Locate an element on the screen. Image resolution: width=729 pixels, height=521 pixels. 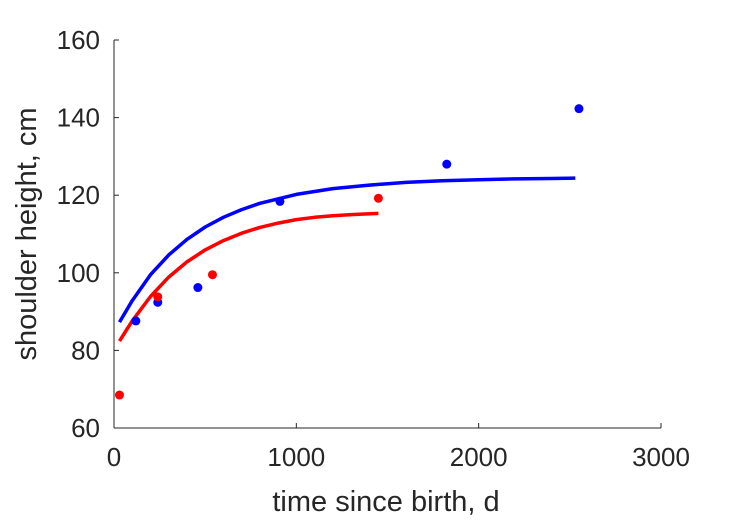
y-tick-label: 100 is located at coordinates (78, 273).